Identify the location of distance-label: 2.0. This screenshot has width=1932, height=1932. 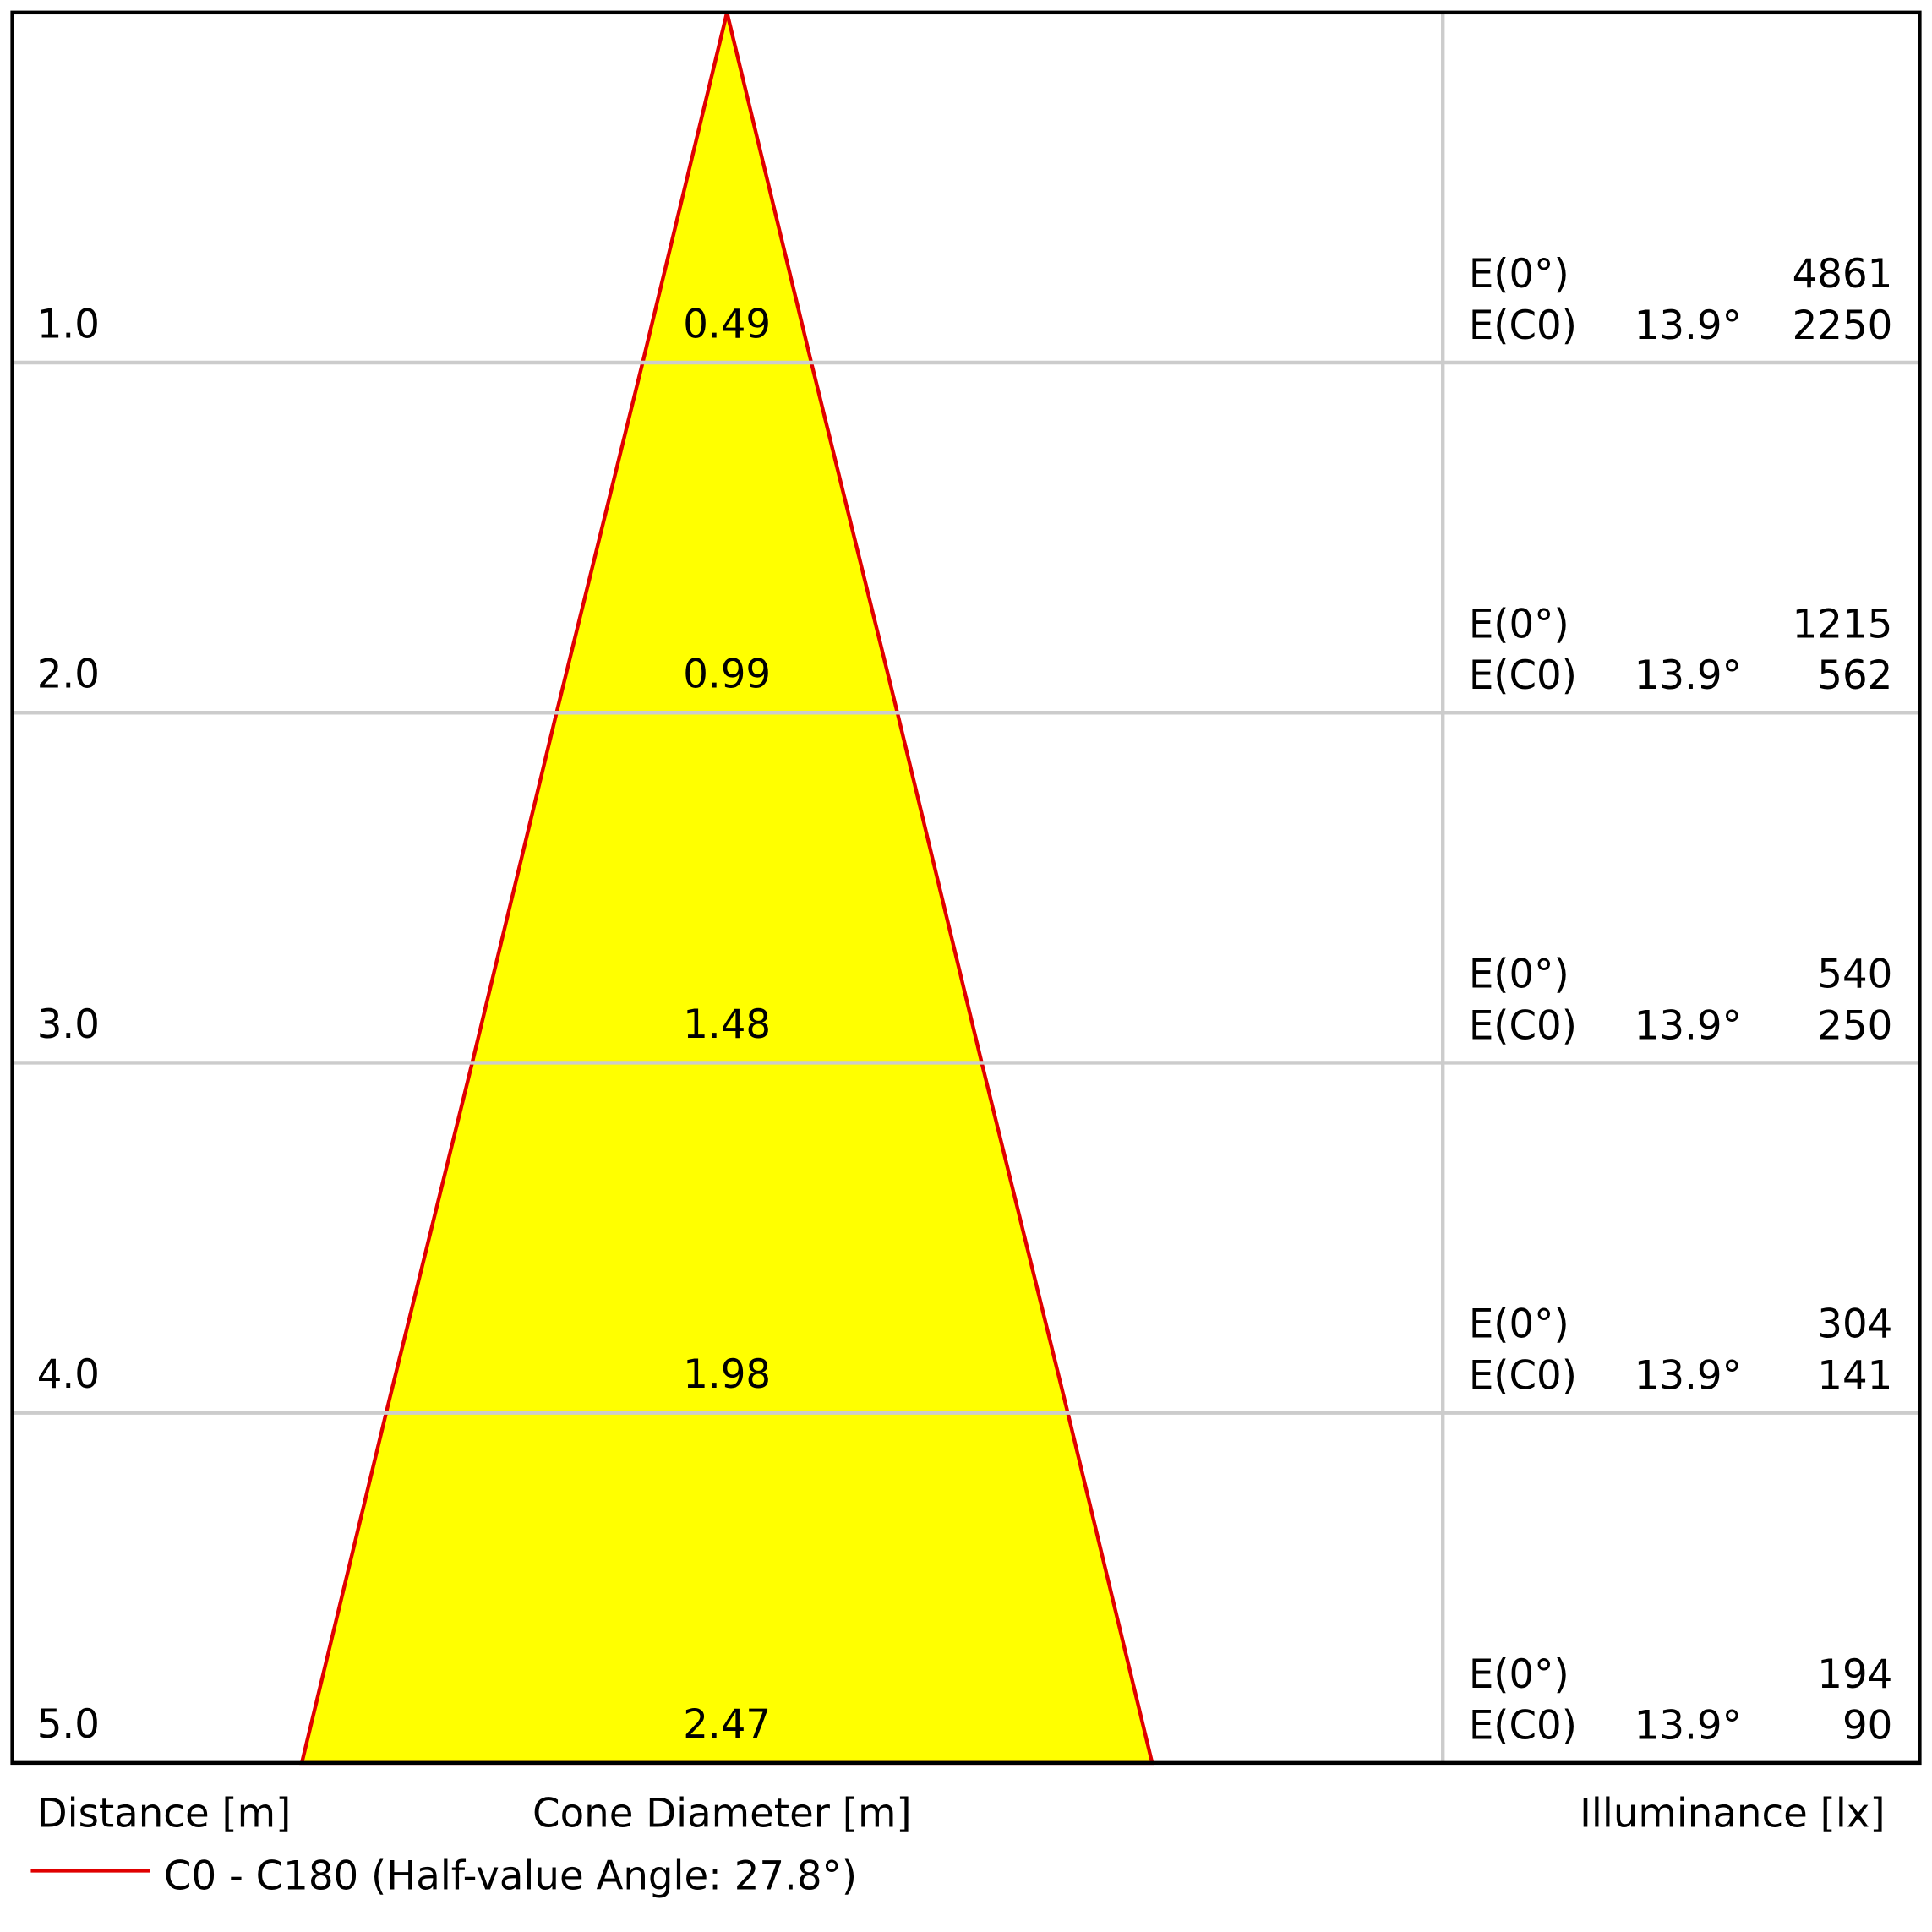
(68, 674).